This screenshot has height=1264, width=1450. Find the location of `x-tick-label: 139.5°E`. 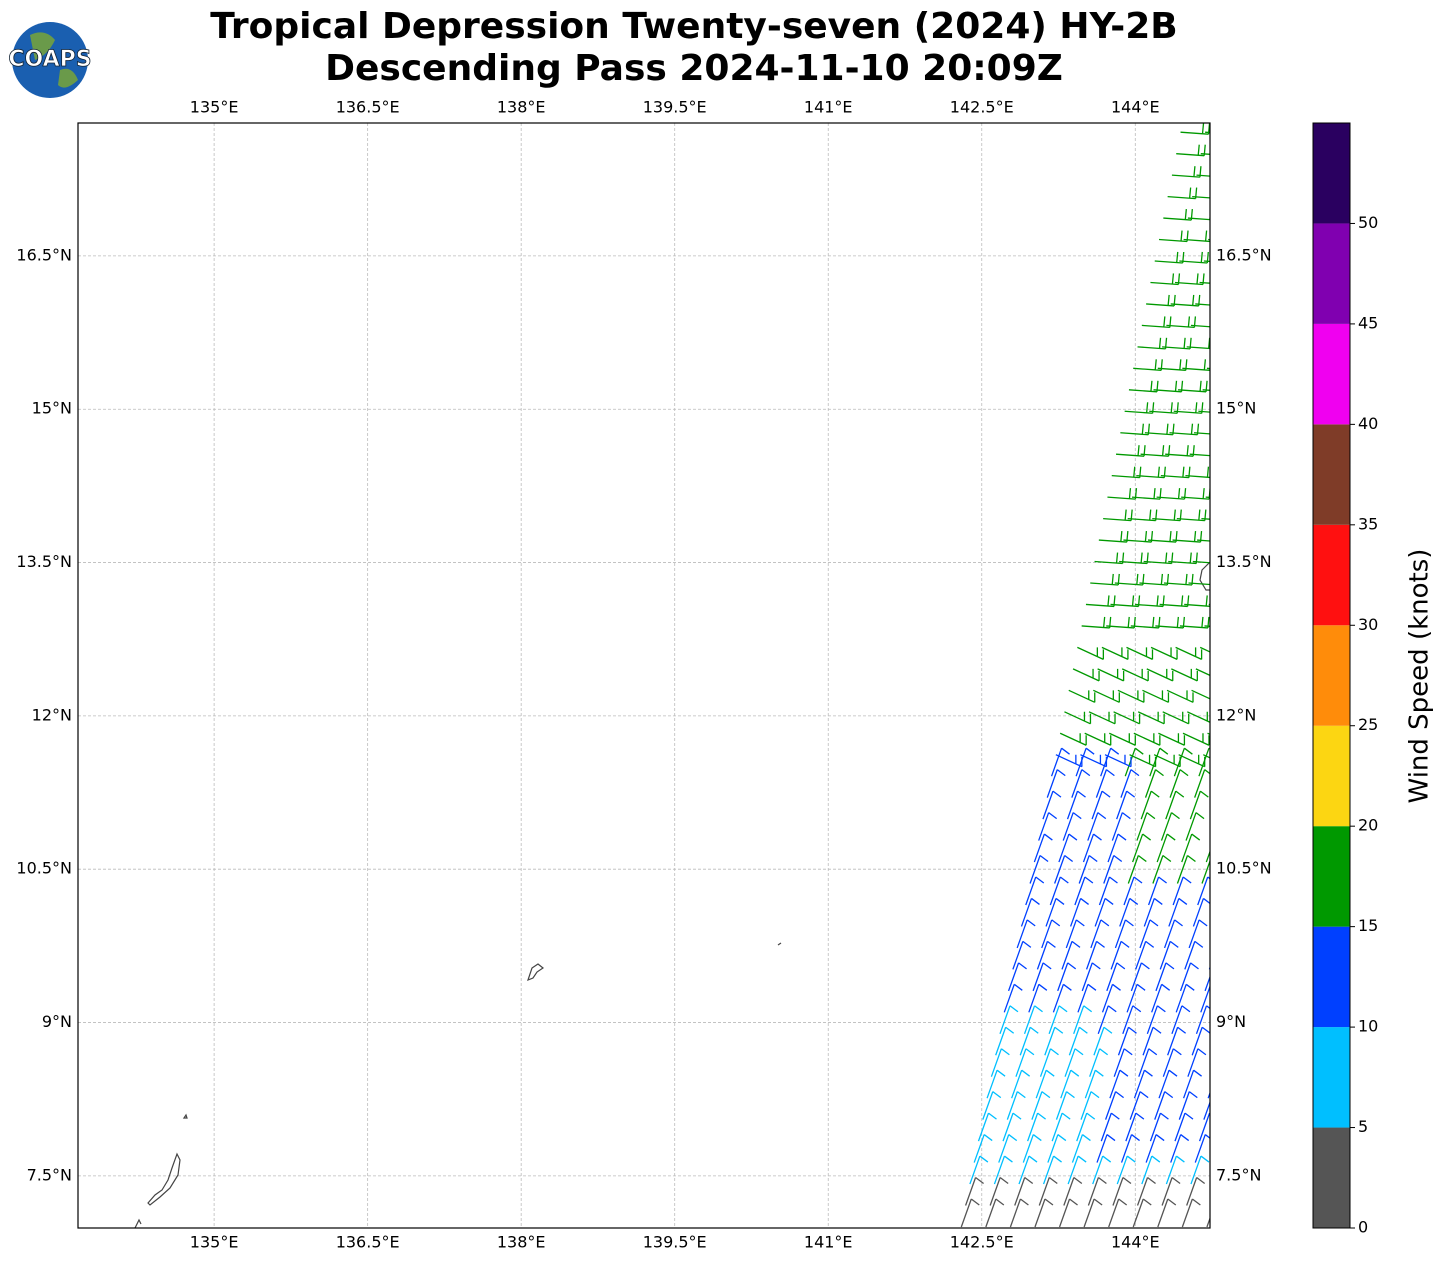

x-tick-label: 139.5°E is located at coordinates (675, 1242).